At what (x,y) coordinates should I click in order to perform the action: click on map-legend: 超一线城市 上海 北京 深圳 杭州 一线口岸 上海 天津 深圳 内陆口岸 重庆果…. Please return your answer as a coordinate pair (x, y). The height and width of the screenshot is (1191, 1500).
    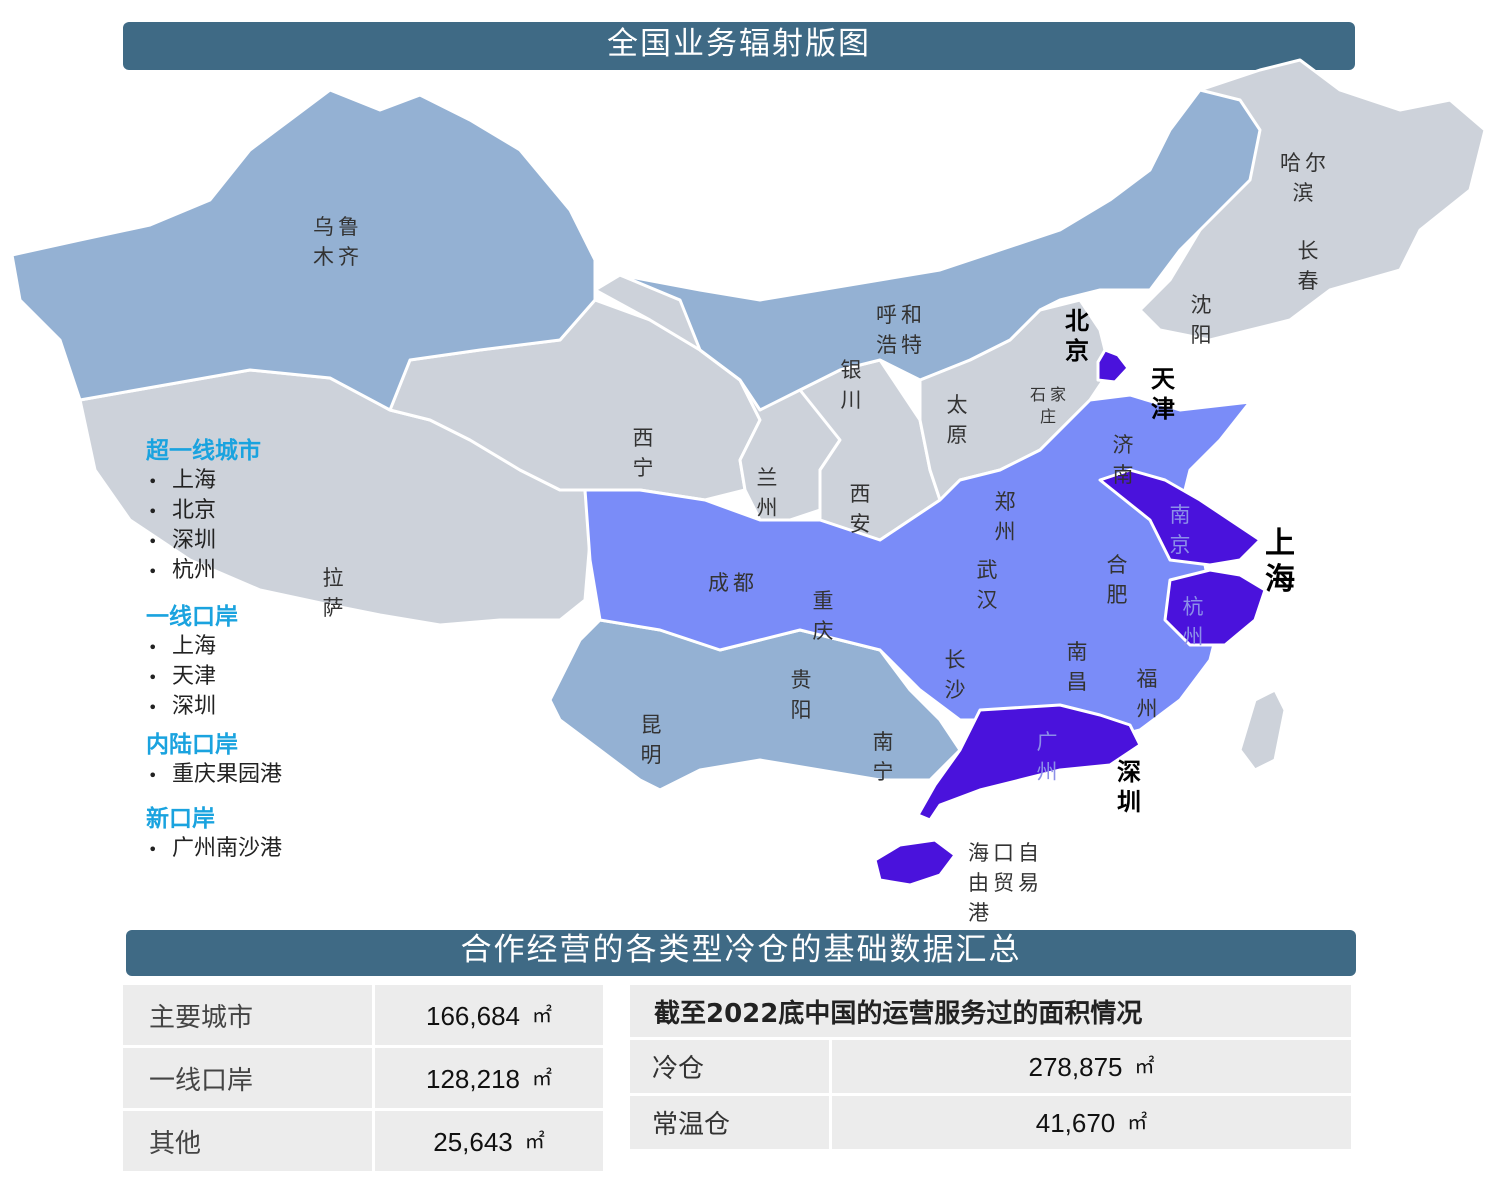
    Looking at the image, I should click on (276, 650).